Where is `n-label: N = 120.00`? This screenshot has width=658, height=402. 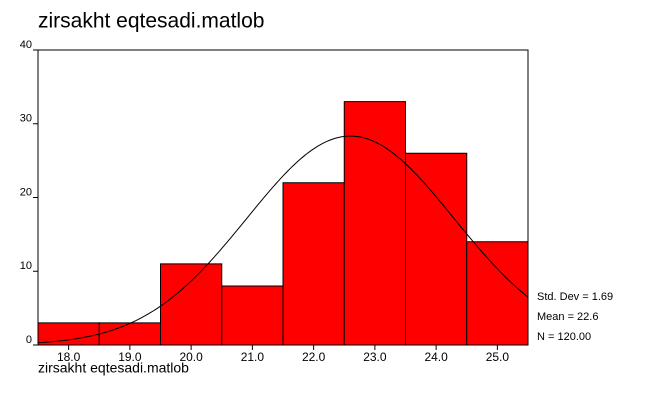 n-label: N = 120.00 is located at coordinates (564, 337).